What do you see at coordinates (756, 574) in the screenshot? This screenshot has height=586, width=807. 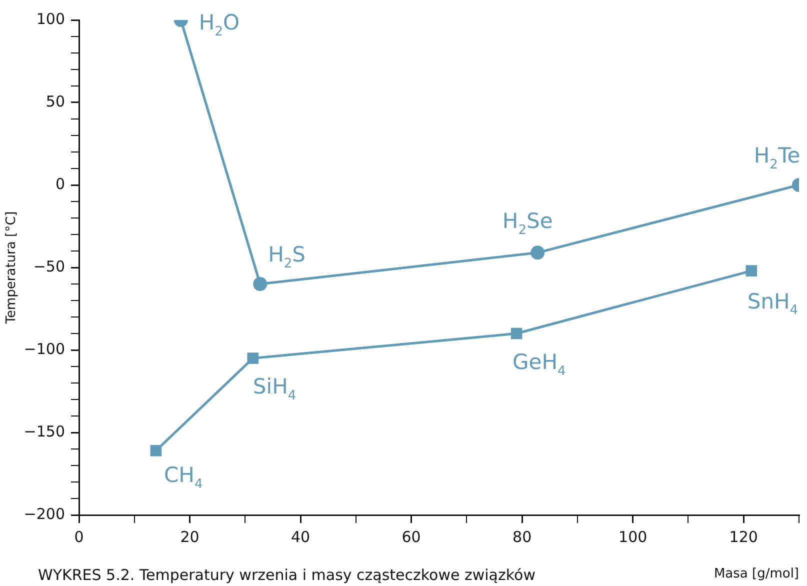 I see `x-axis-title: Masa [g/mol]` at bounding box center [756, 574].